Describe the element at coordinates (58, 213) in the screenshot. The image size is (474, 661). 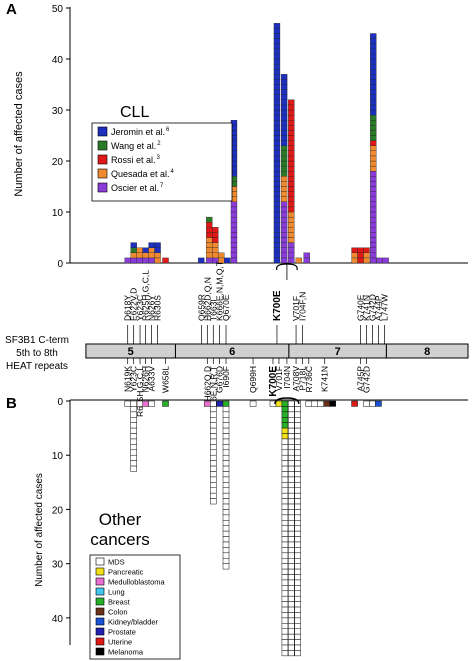
I see `panel-a-tick-label: 10` at that location.